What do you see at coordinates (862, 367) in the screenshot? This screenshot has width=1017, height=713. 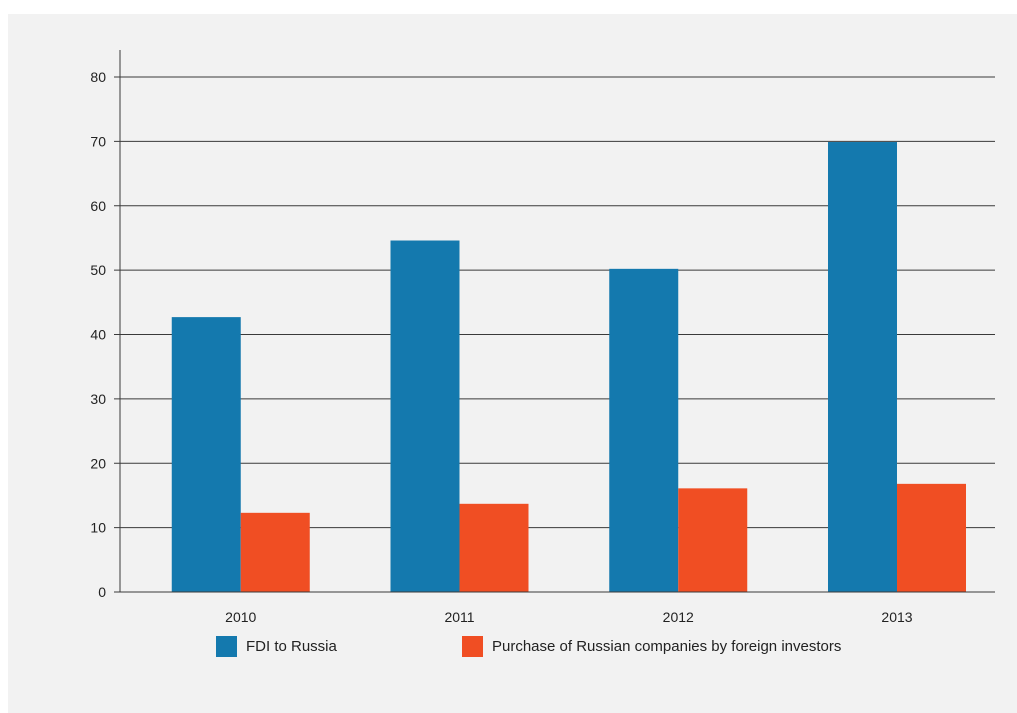 I see `bar-fdi-2013` at bounding box center [862, 367].